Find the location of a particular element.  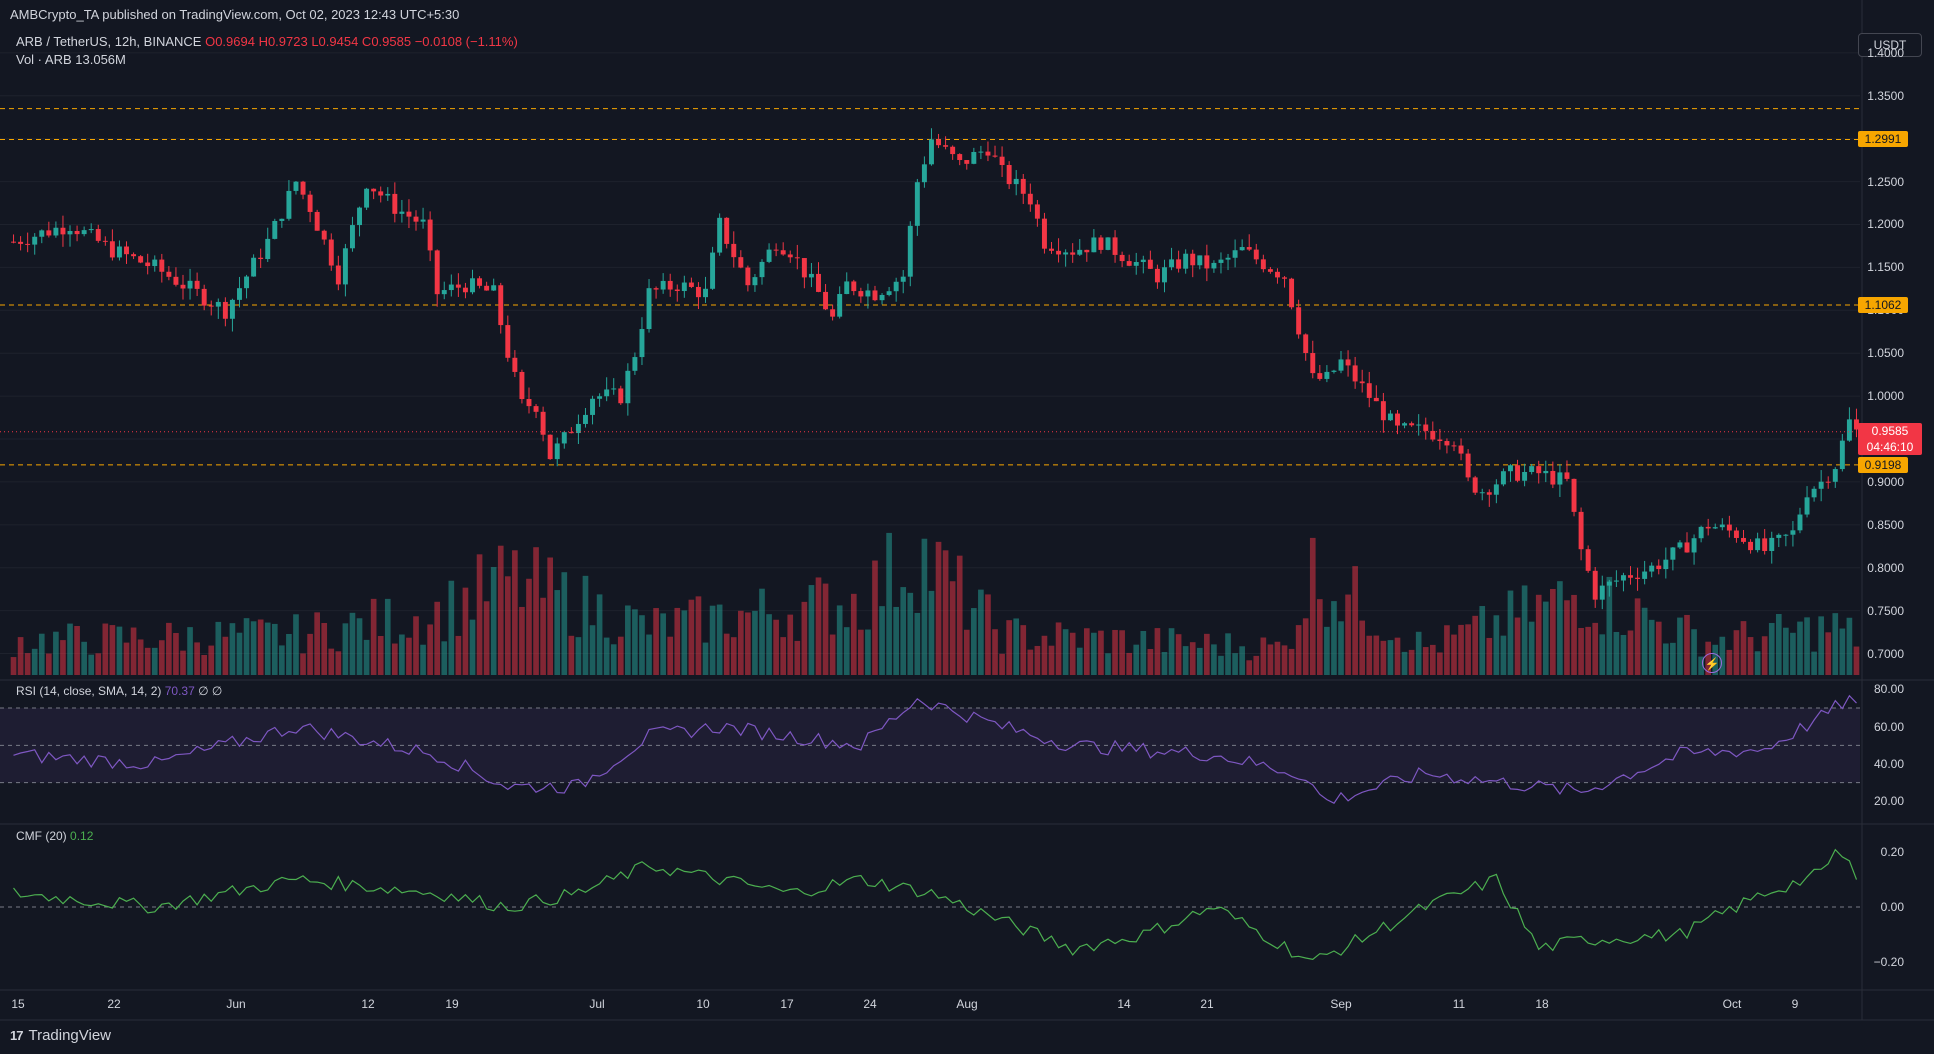

lightning-icon: ⚡ is located at coordinates (1712, 663).